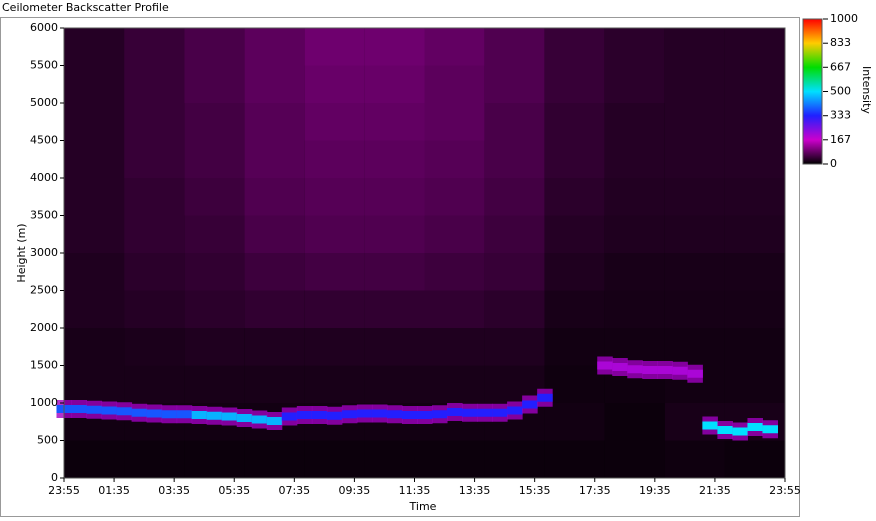  I want to click on y-tick-label: 4500, so click(44, 140).